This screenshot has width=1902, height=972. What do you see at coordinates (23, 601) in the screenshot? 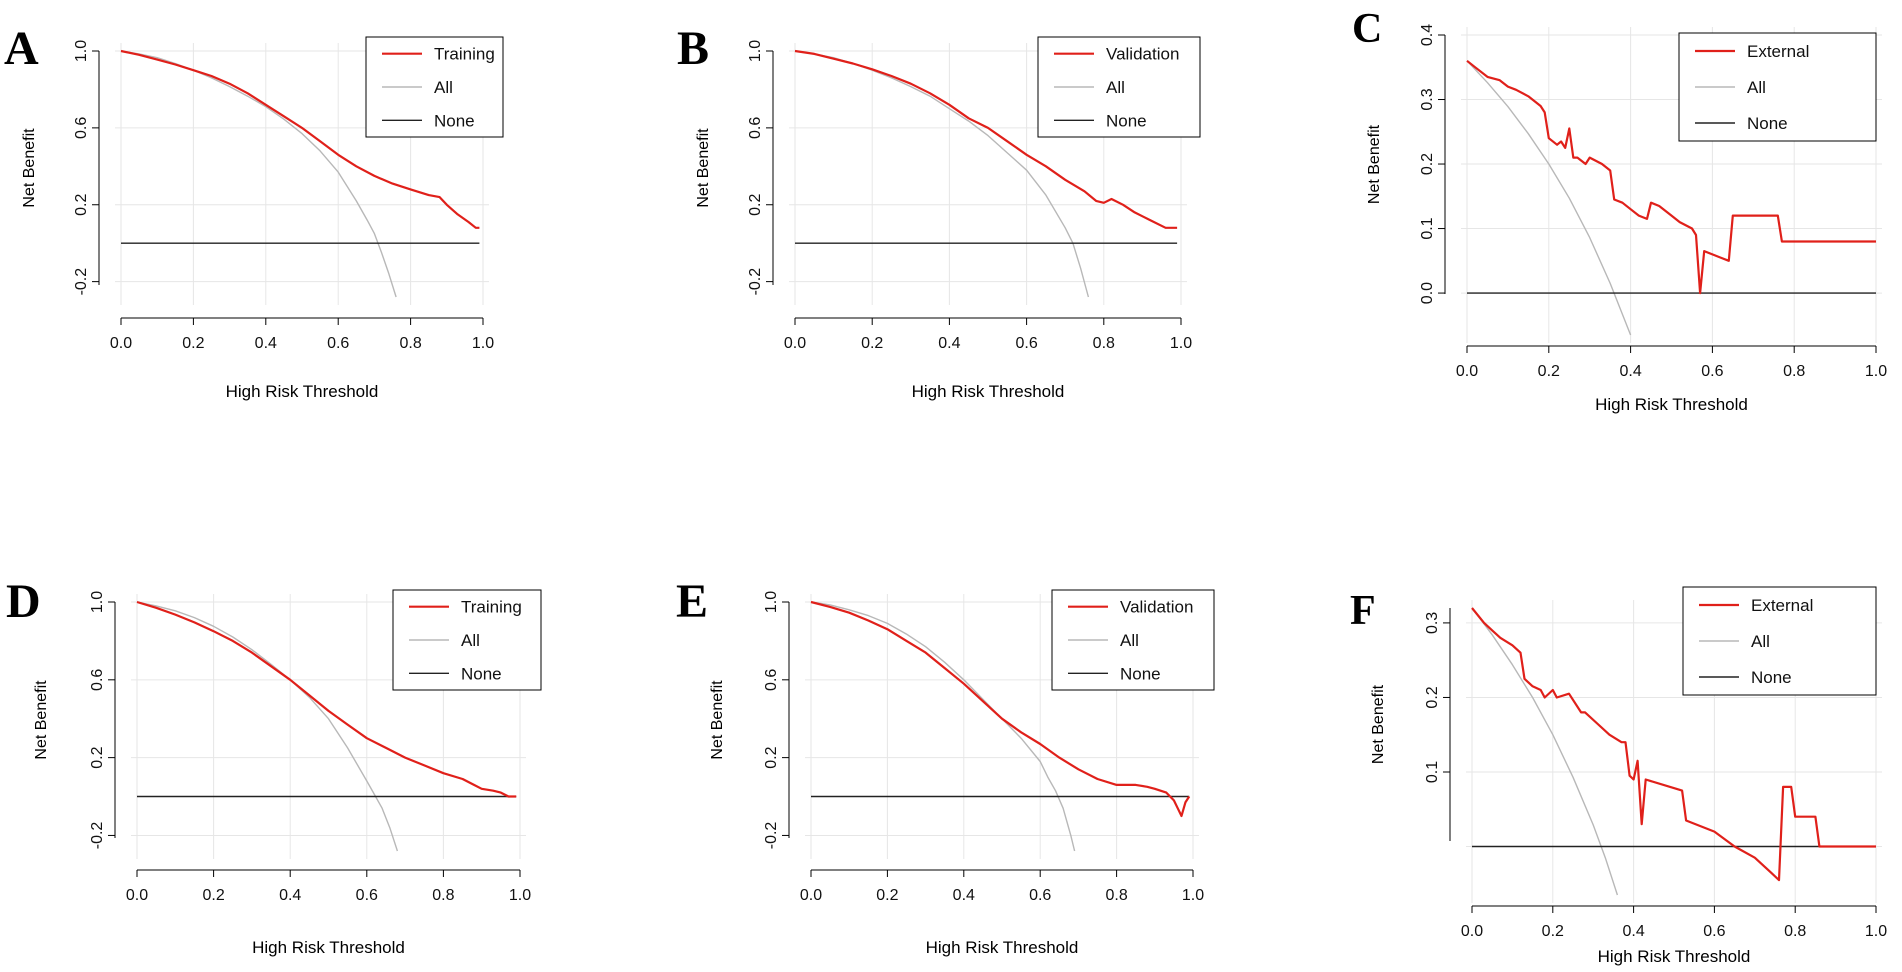
I see `panel-letter: D` at bounding box center [23, 601].